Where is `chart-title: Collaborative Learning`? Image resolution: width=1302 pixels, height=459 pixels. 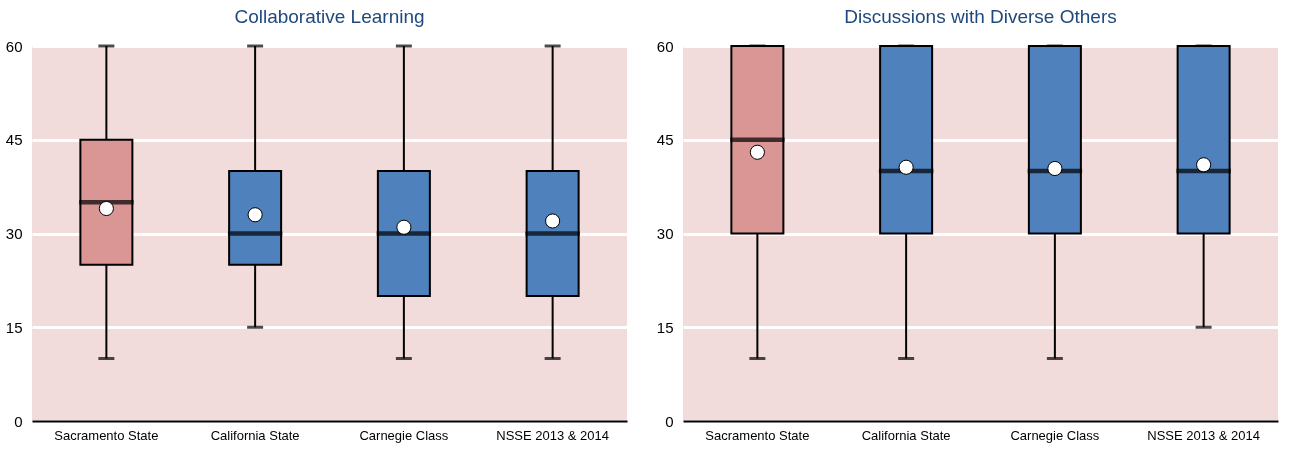
chart-title: Collaborative Learning is located at coordinates (329, 16).